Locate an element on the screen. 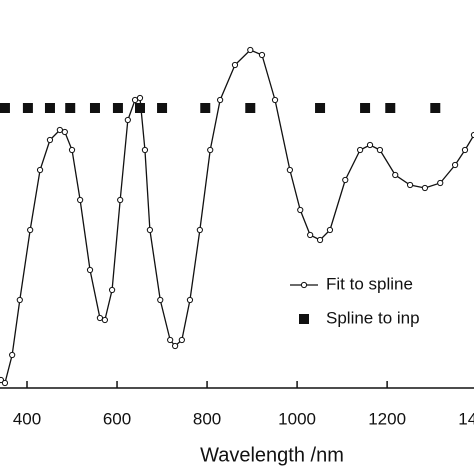 This screenshot has width=474, height=474. legend-square is located at coordinates (304, 319).